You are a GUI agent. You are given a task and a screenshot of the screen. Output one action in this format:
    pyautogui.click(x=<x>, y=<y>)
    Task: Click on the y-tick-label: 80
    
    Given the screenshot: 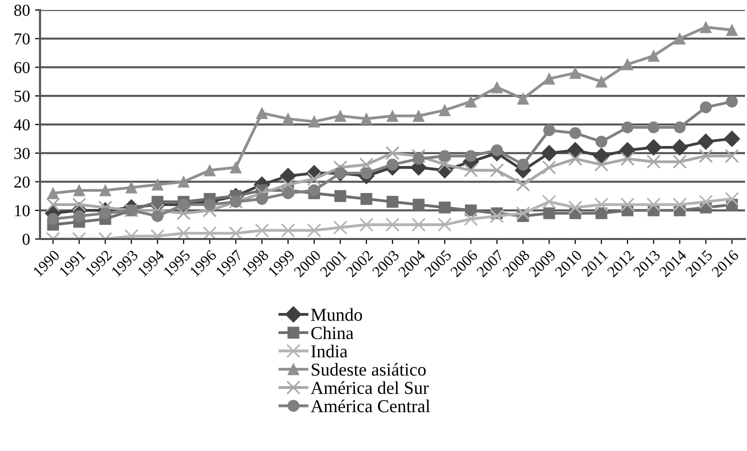 What is the action you would take?
    pyautogui.click(x=22, y=10)
    